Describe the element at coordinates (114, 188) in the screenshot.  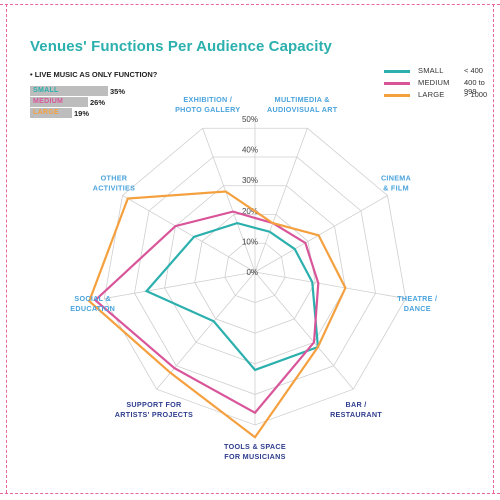
I see `category-label-line: ACTIVITIES` at that location.